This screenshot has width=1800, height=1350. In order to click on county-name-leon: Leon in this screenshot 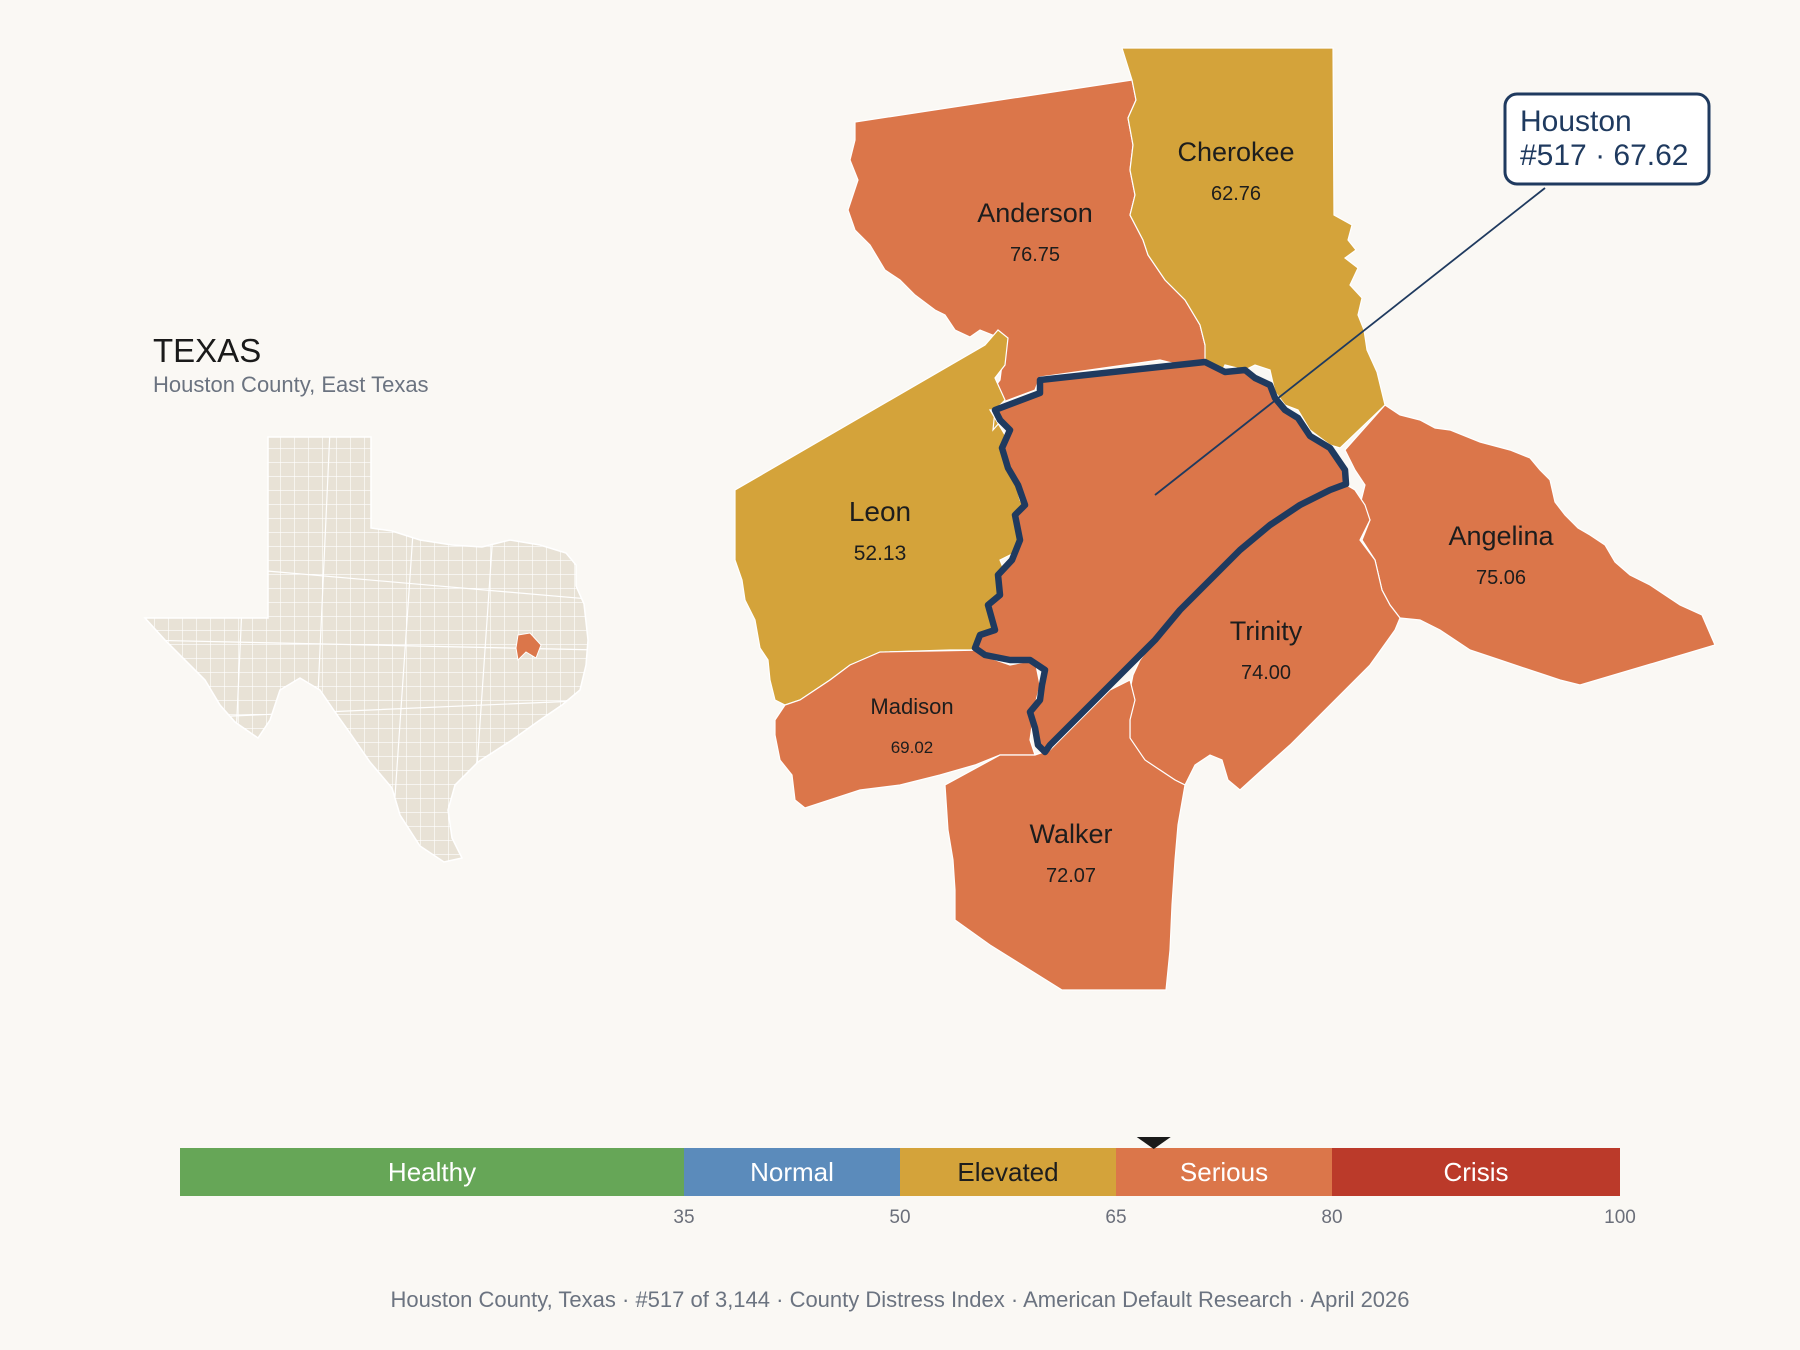, I will do `click(880, 511)`.